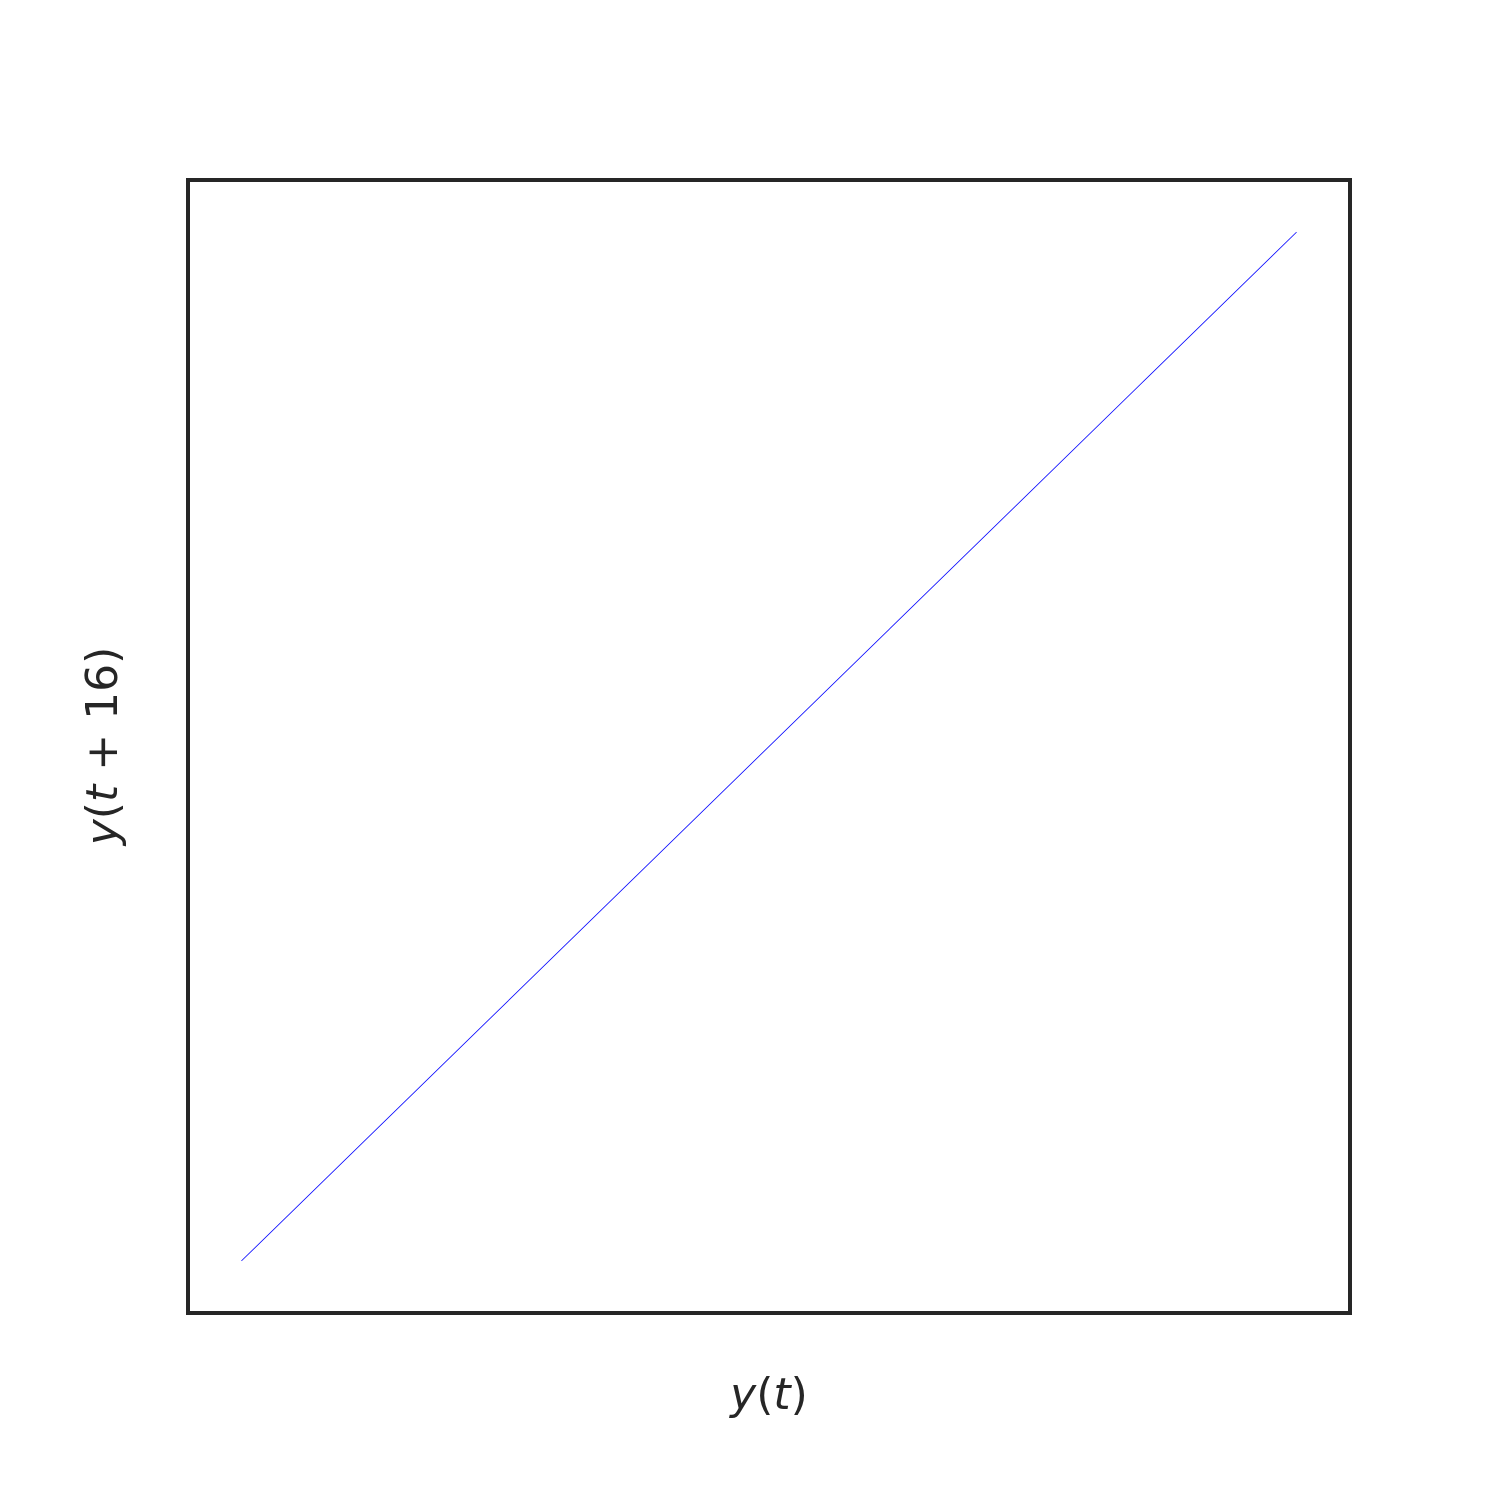 The width and height of the screenshot is (1500, 1504). I want to click on y-axis-label-lag: 16, so click(102, 692).